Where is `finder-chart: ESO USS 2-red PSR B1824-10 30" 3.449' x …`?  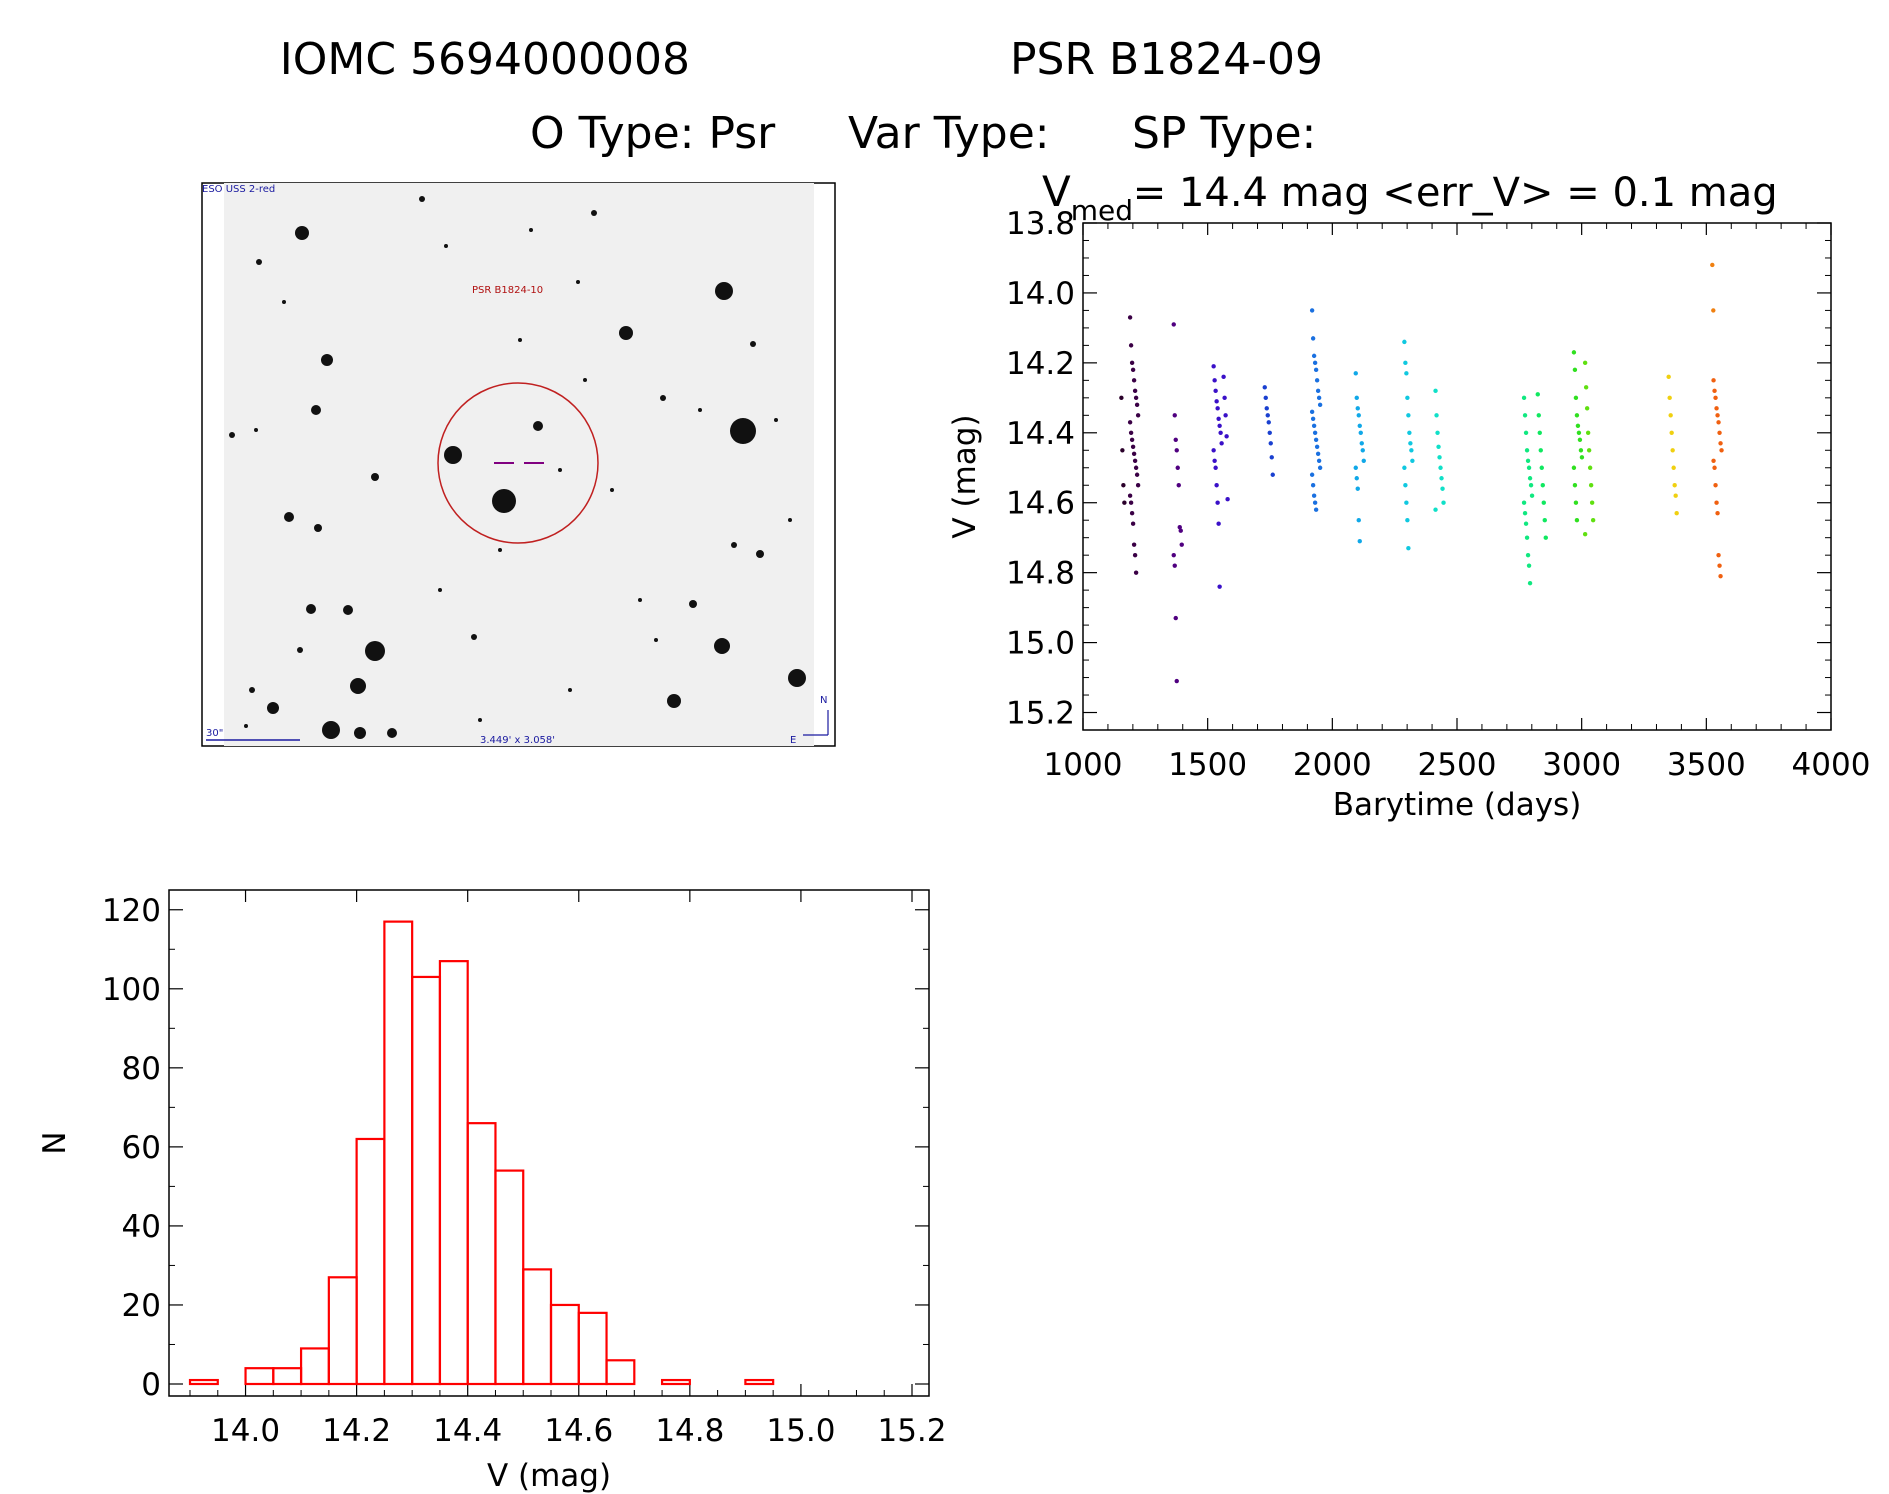 finder-chart: ESO USS 2-red PSR B1824-10 30" 3.449' x … is located at coordinates (518, 464).